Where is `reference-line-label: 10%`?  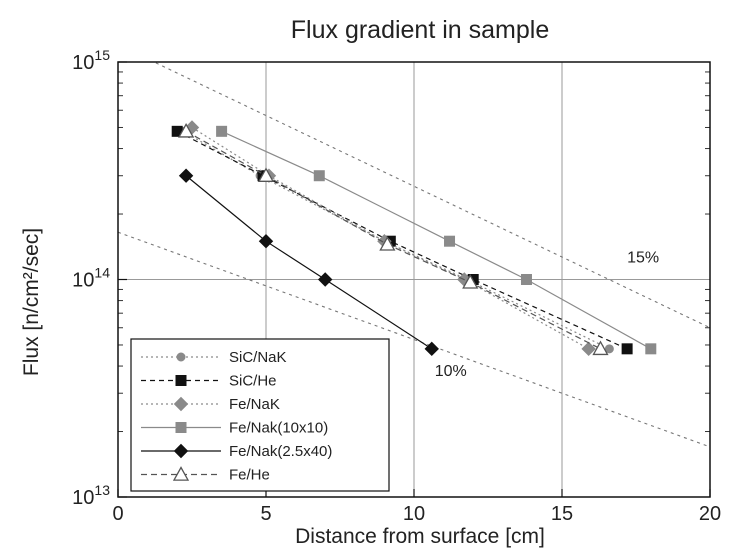
reference-line-label: 10% is located at coordinates (451, 371).